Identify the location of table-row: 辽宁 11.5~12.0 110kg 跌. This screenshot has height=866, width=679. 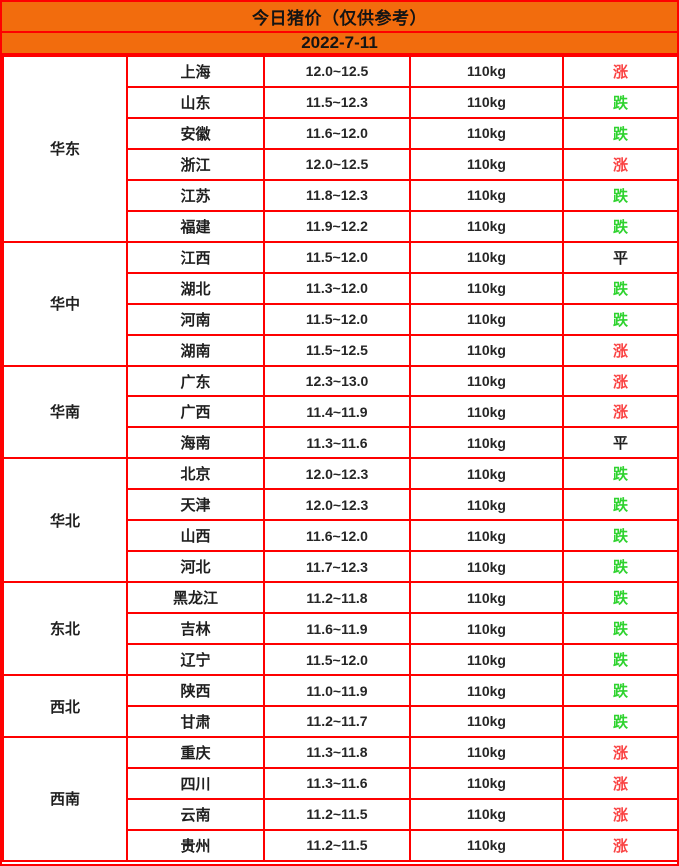
(340, 660).